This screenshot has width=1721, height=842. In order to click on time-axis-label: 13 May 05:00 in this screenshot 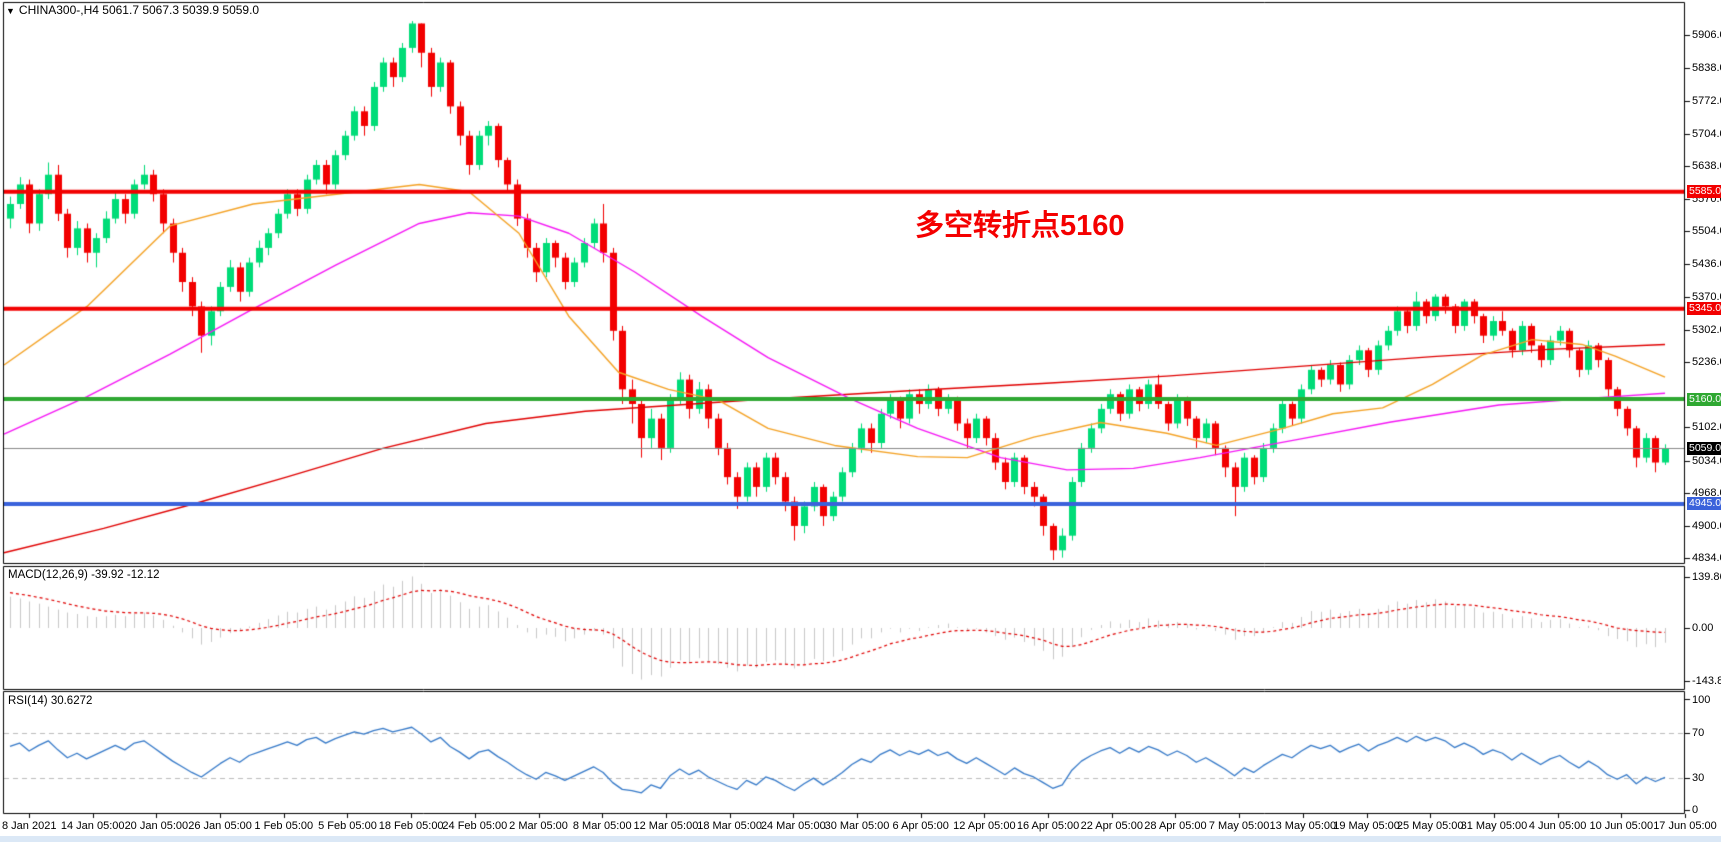, I will do `click(1303, 826)`.